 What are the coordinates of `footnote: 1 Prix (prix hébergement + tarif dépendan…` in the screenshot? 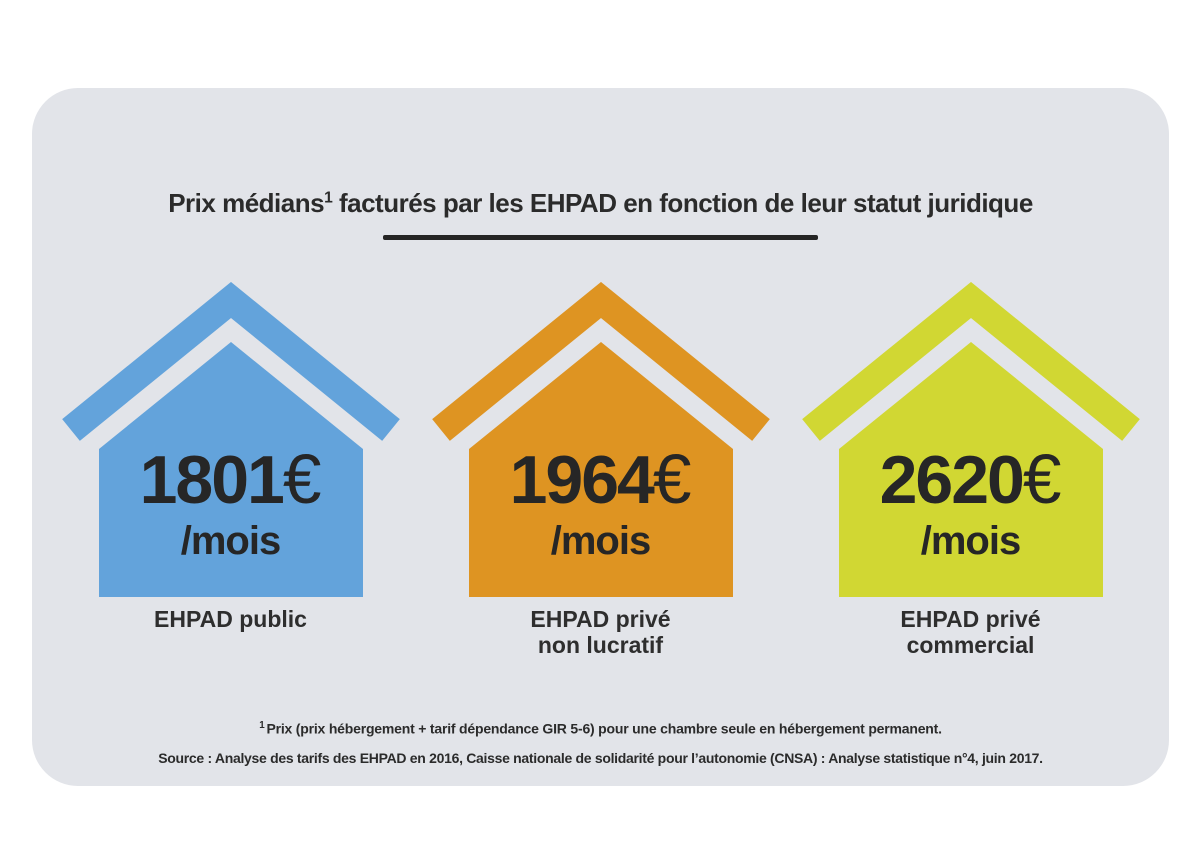 It's located at (600, 728).